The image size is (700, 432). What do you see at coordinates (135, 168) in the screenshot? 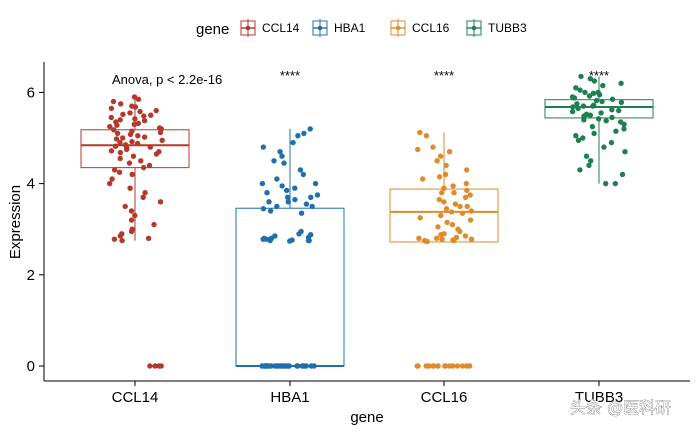
I see `box-ccl14` at bounding box center [135, 168].